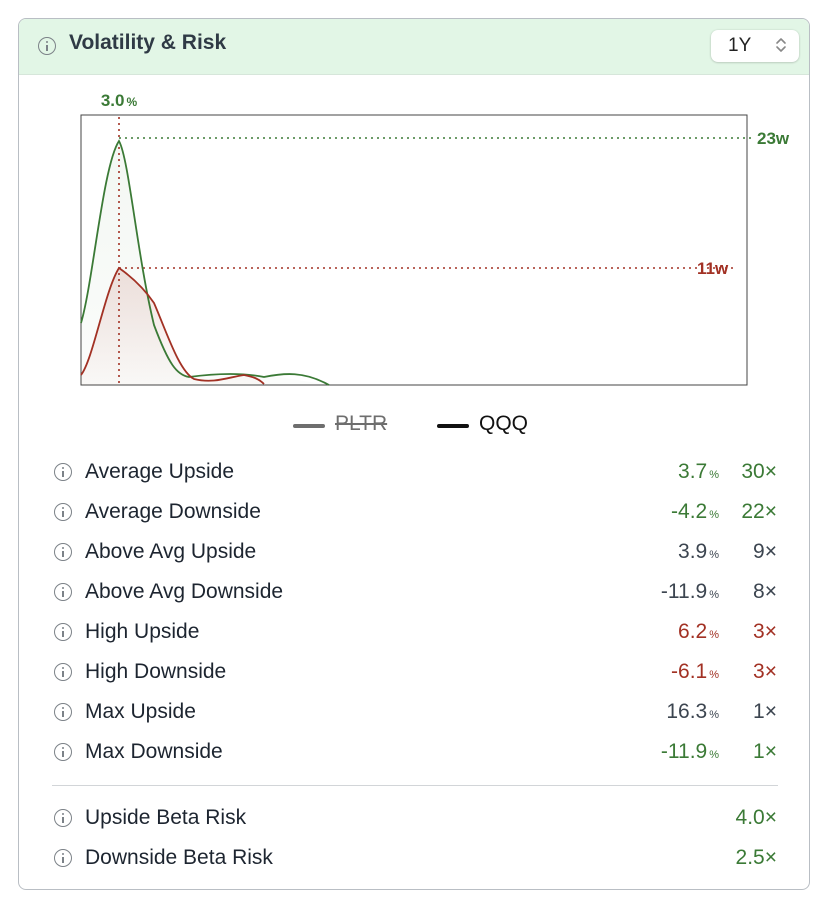 The image size is (832, 910). What do you see at coordinates (689, 511) in the screenshot?
I see `metric-value-number: -4.2` at bounding box center [689, 511].